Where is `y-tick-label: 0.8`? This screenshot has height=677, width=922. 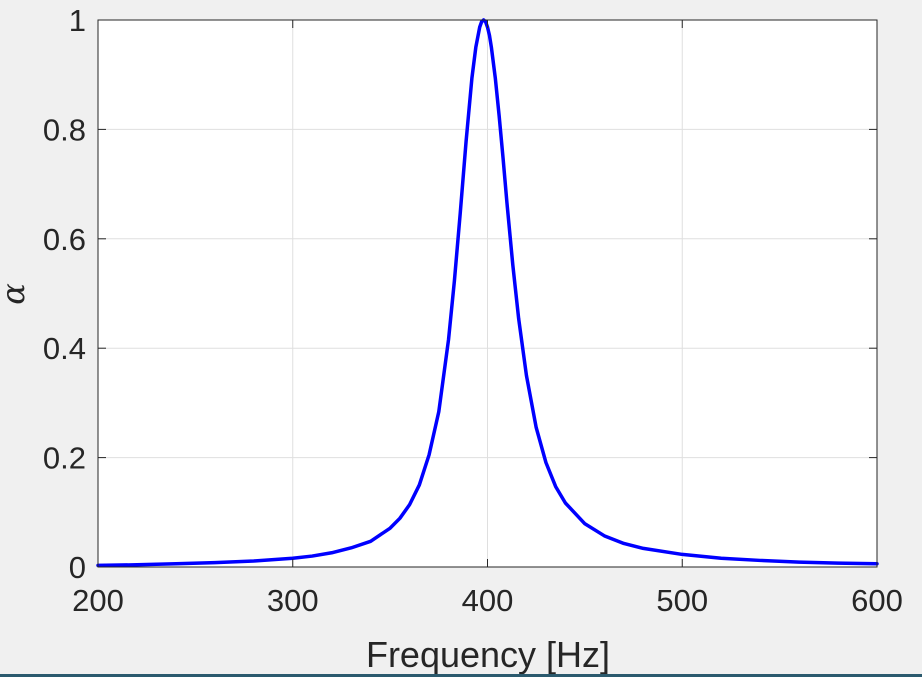
y-tick-label: 0.8 is located at coordinates (64, 129).